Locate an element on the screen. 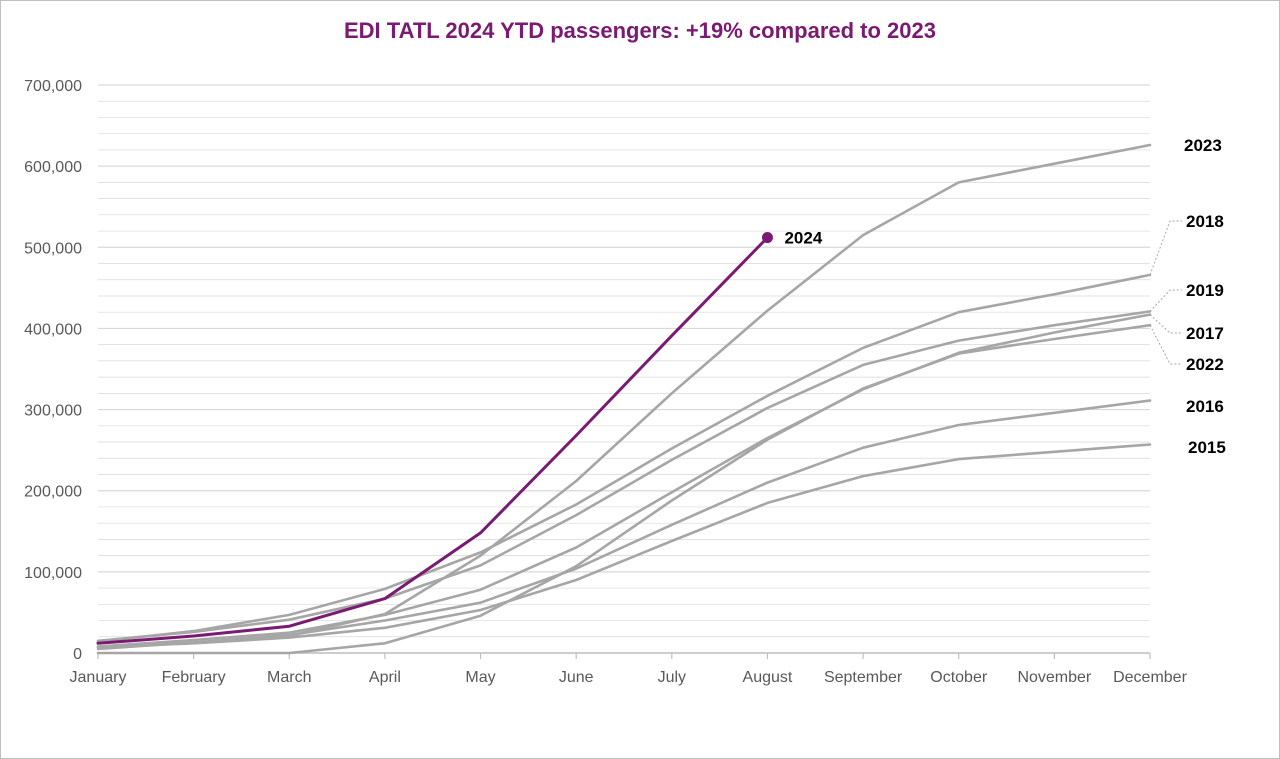 The width and height of the screenshot is (1280, 759). leader-line-2022 is located at coordinates (1165, 344).